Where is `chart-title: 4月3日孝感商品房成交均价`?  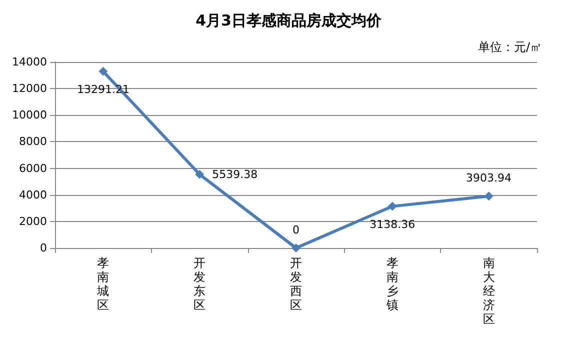
chart-title: 4月3日孝感商品房成交均价 is located at coordinates (289, 21).